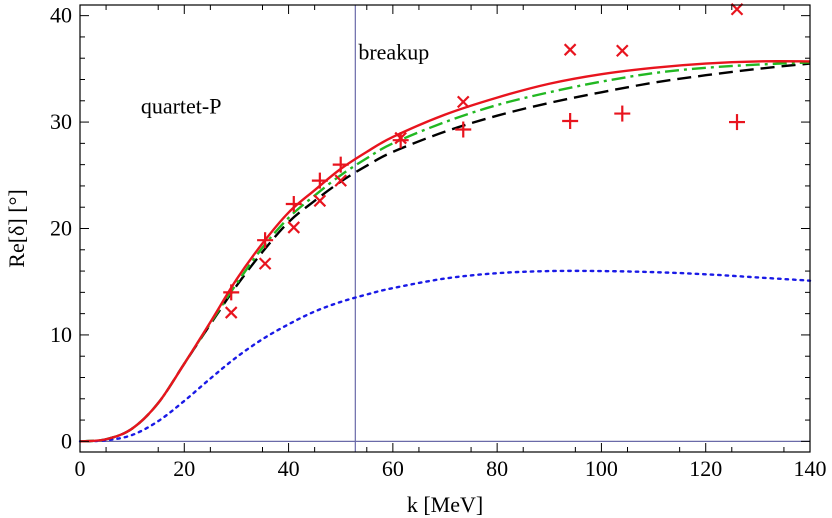 The image size is (832, 518). What do you see at coordinates (810, 468) in the screenshot?
I see `x-tick-label: 140` at bounding box center [810, 468].